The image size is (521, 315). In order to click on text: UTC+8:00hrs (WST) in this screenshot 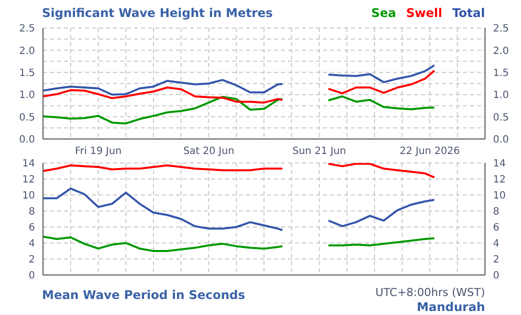, I will do `click(430, 292)`.